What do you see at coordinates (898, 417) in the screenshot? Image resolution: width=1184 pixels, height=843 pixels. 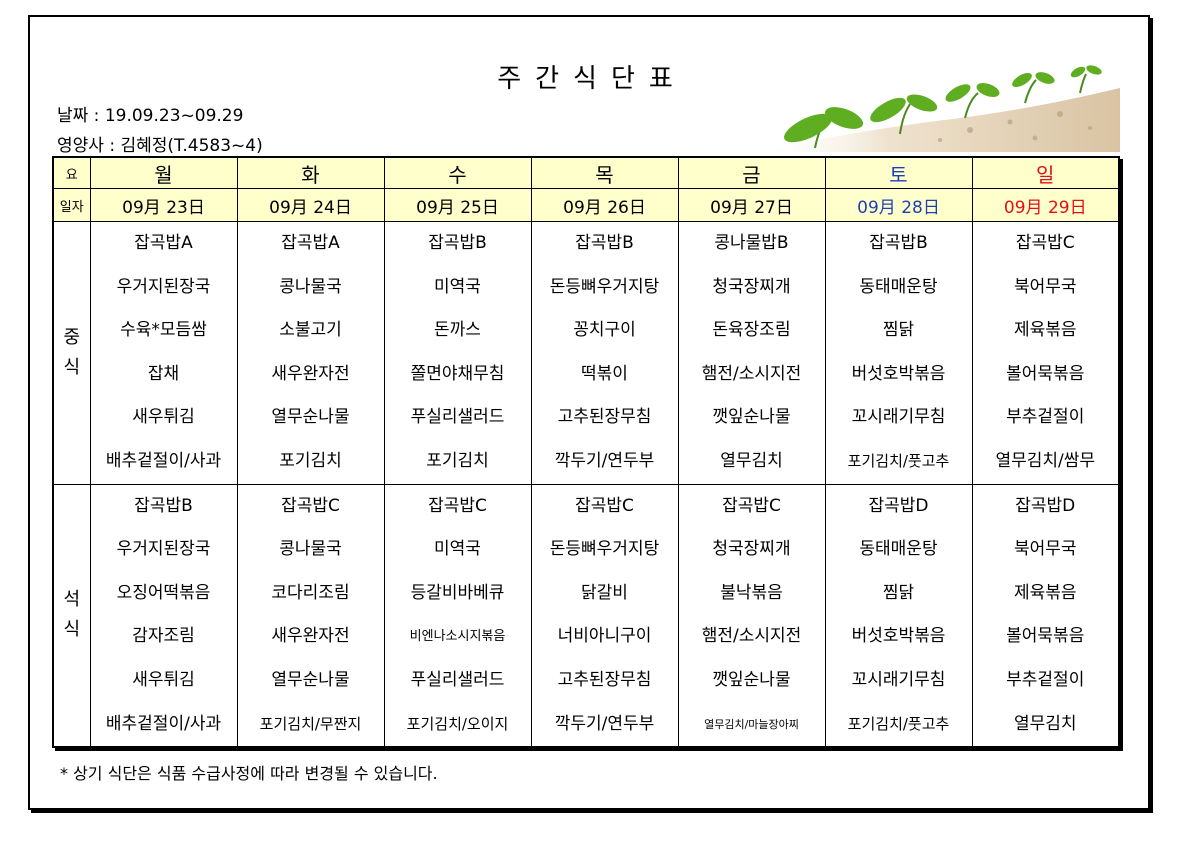 I see `menu-item: 꼬시래기무침` at bounding box center [898, 417].